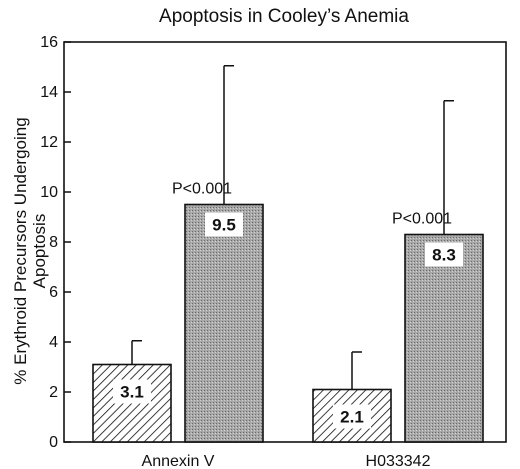 The width and height of the screenshot is (520, 469). Describe the element at coordinates (39, 251) in the screenshot. I see `y-axis-title-line-2: Apoptosis` at that location.